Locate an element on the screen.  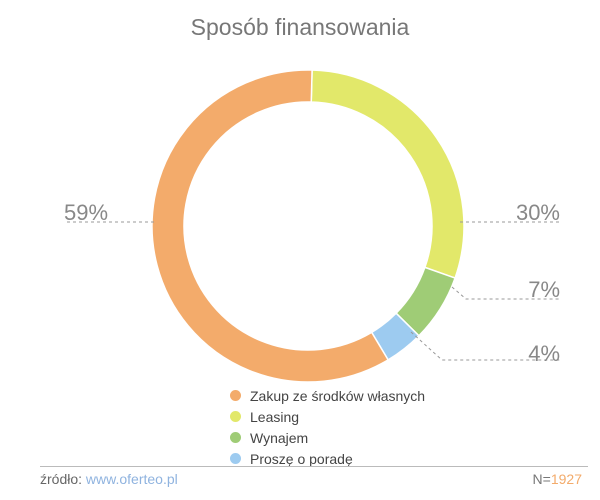
legend-swatch-advice is located at coordinates (235, 458).